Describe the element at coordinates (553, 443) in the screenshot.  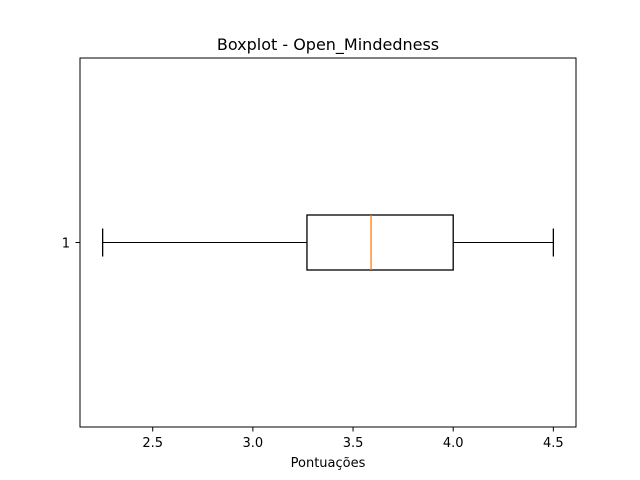
I see `x-tick-label: 4.5` at that location.